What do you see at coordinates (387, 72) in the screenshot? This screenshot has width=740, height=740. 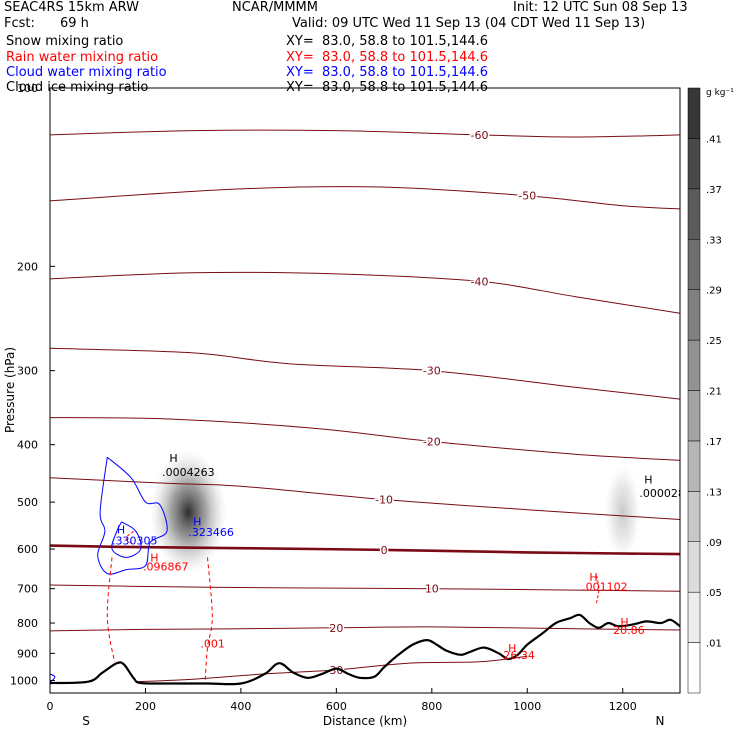 I see `field-xy-cloud-water: XY= 83.0, 58.8 to 101.5,144.6` at bounding box center [387, 72].